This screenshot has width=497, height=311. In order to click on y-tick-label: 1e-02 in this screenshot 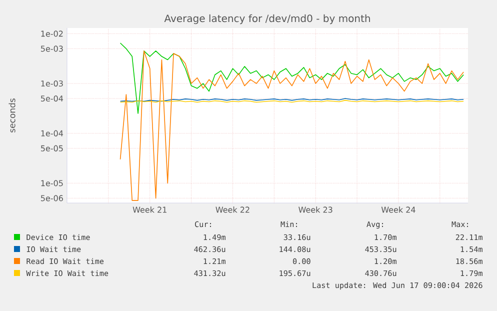, I will do `click(52, 33)`.